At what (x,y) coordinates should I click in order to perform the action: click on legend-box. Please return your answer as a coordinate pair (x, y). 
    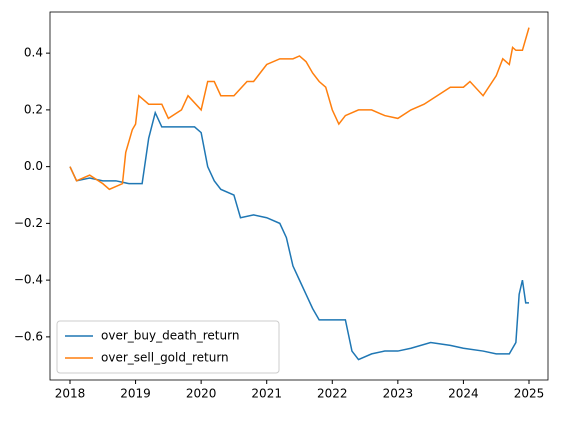
    Looking at the image, I should click on (168, 347).